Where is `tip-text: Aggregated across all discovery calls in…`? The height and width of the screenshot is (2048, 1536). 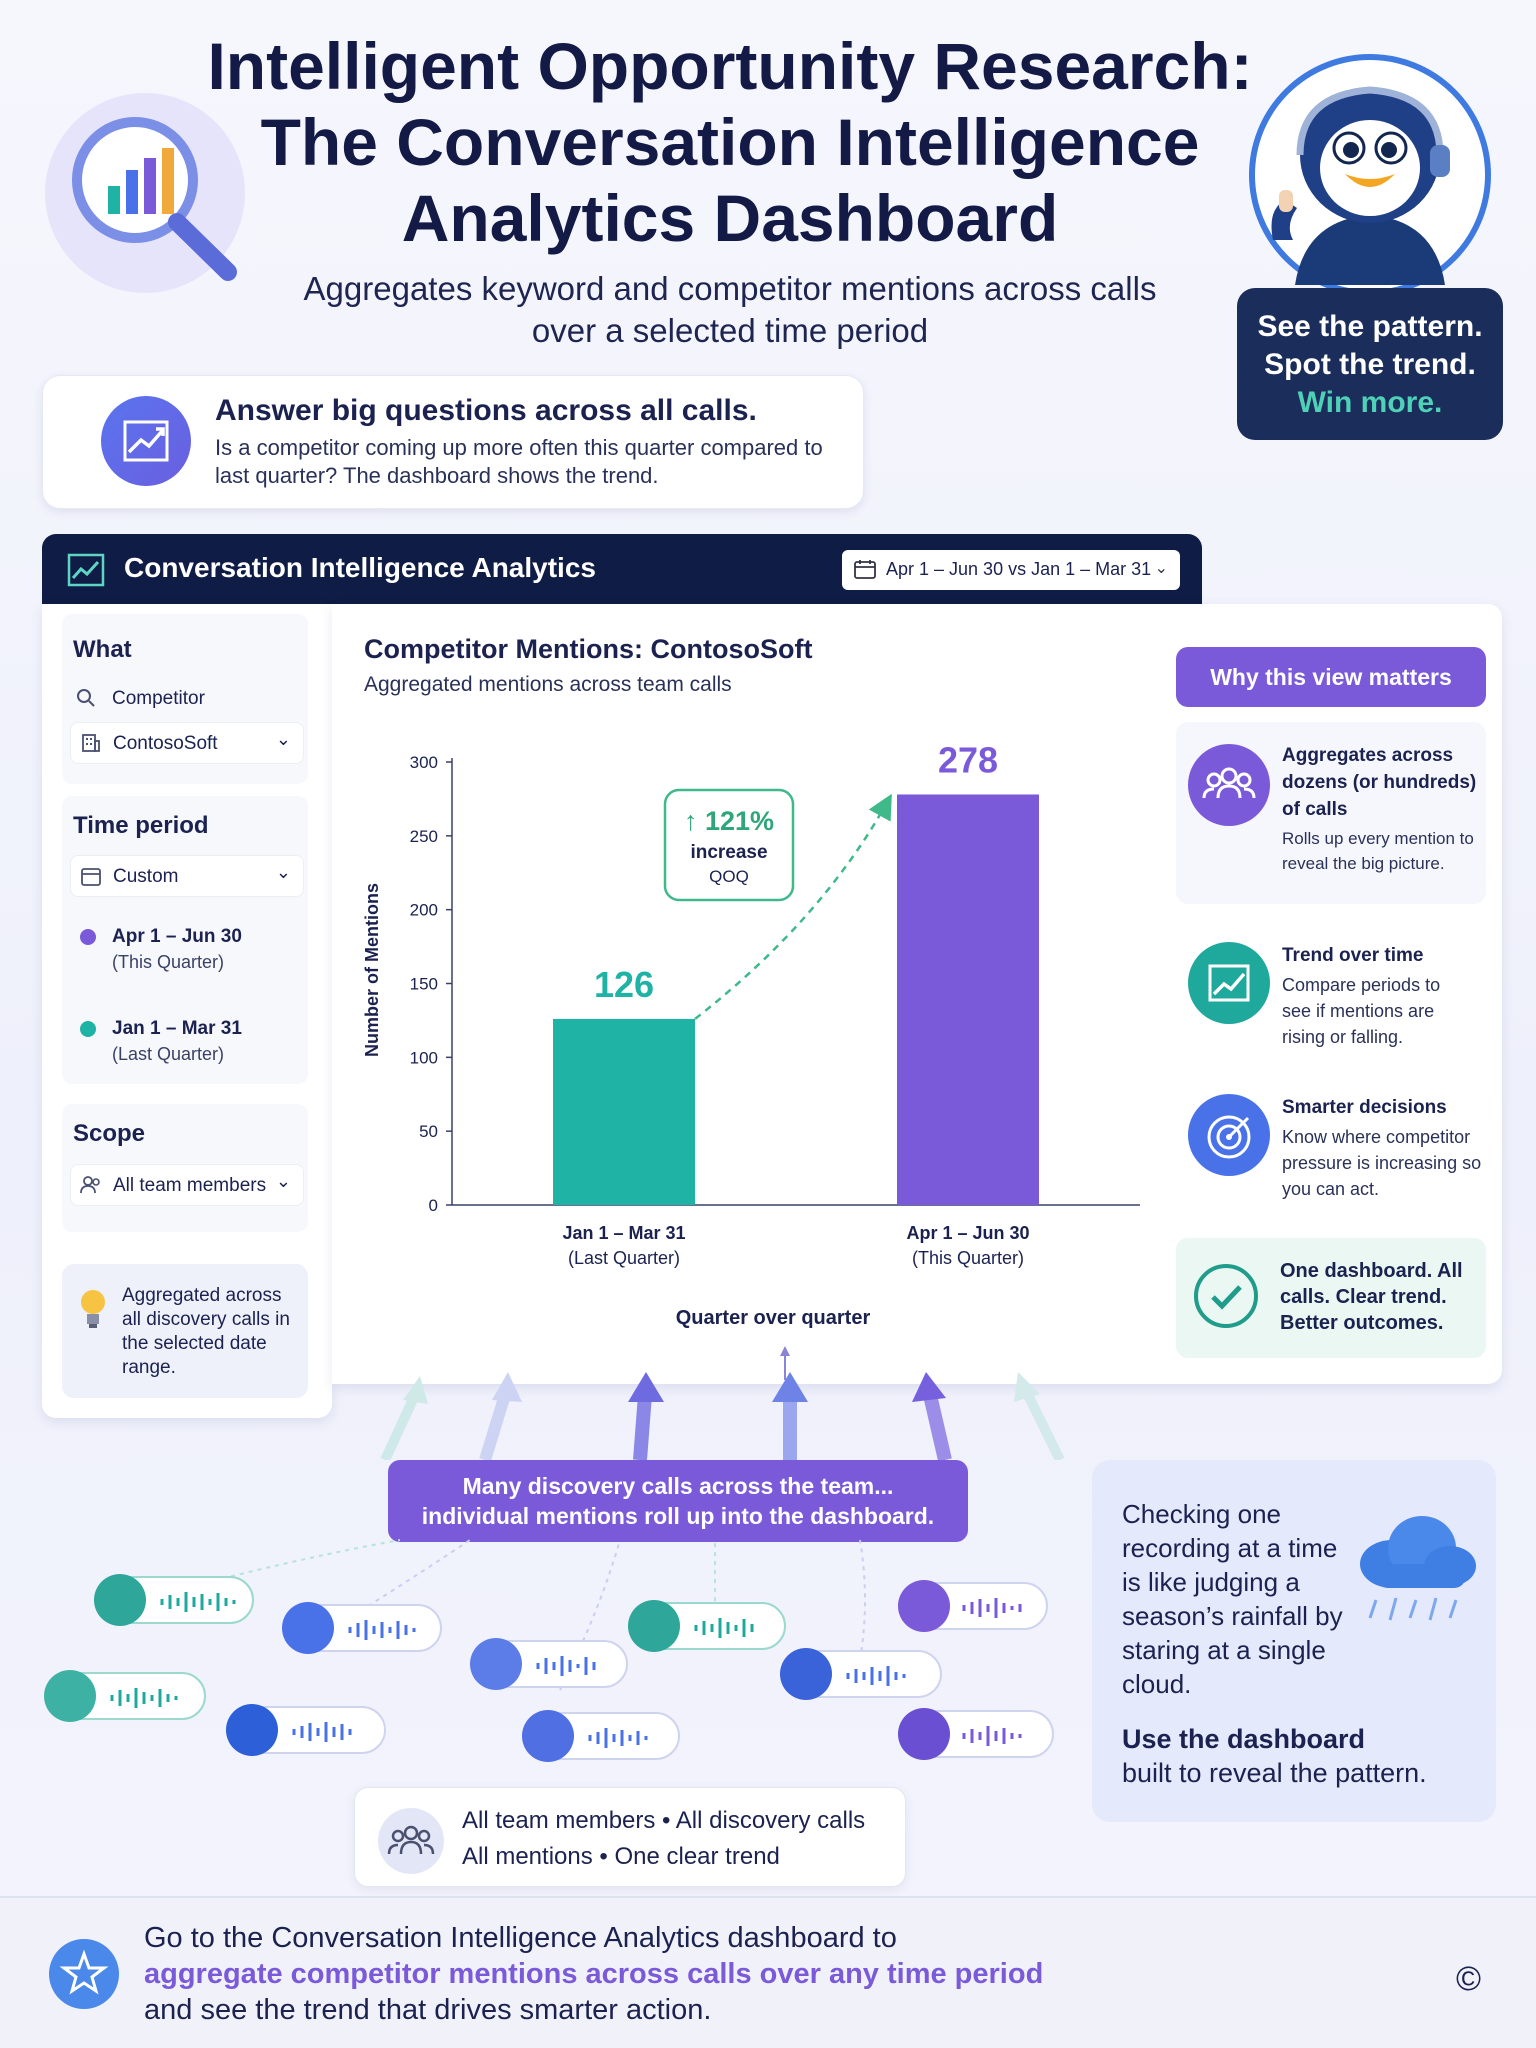 tip-text: Aggregated across all discovery calls in… is located at coordinates (206, 1331).